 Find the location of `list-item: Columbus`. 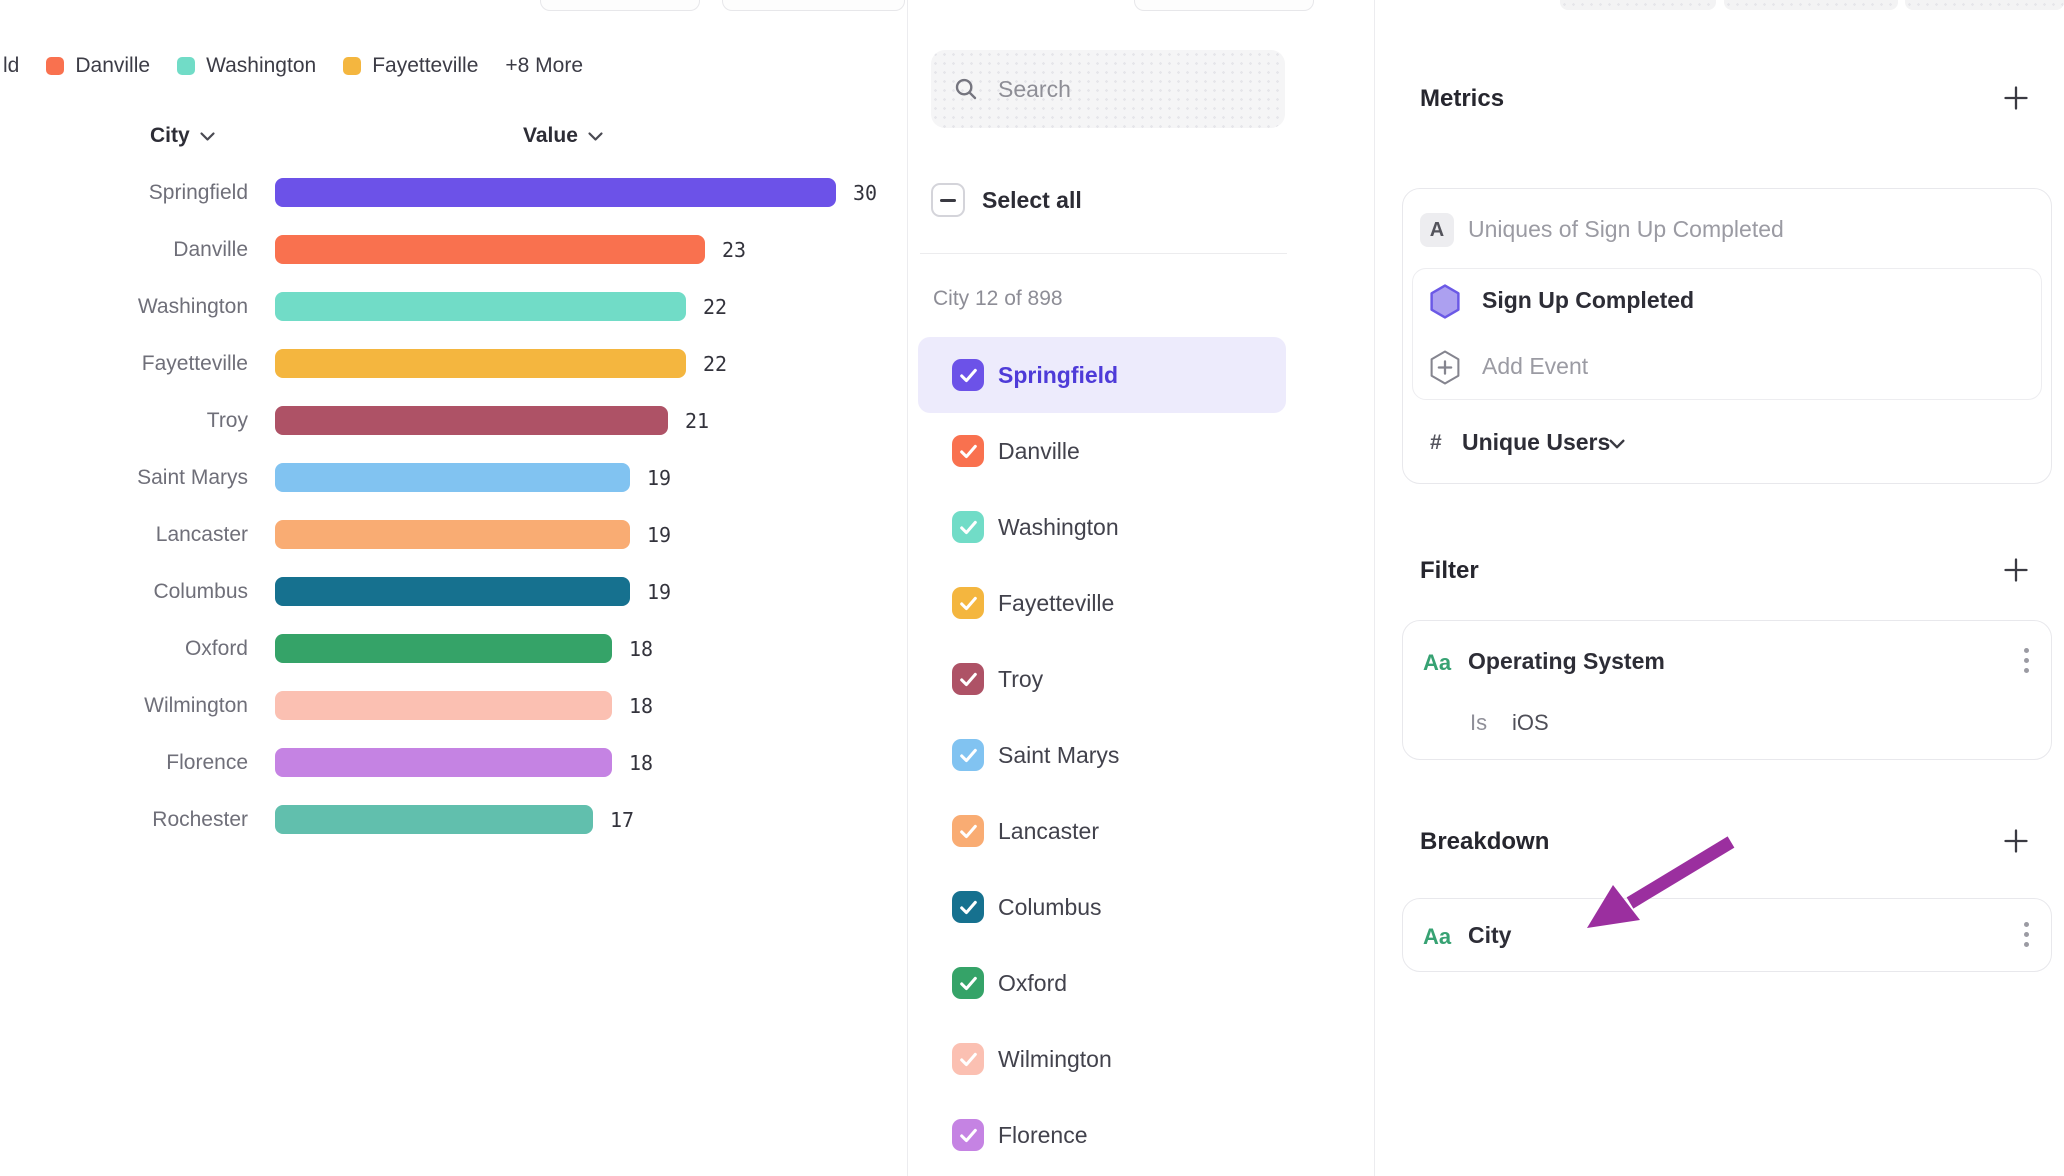

list-item: Columbus is located at coordinates (1102, 907).